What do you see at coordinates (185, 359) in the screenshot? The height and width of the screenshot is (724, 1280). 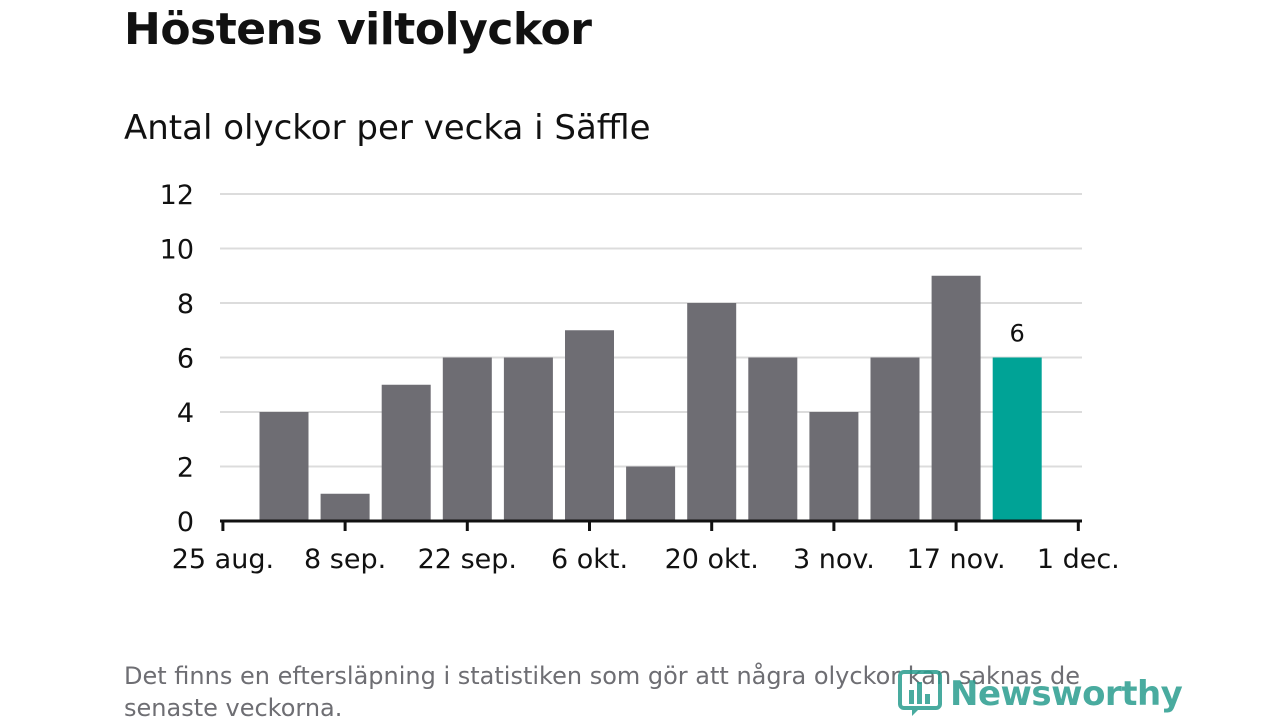 I see `y-tick-label: 6` at bounding box center [185, 359].